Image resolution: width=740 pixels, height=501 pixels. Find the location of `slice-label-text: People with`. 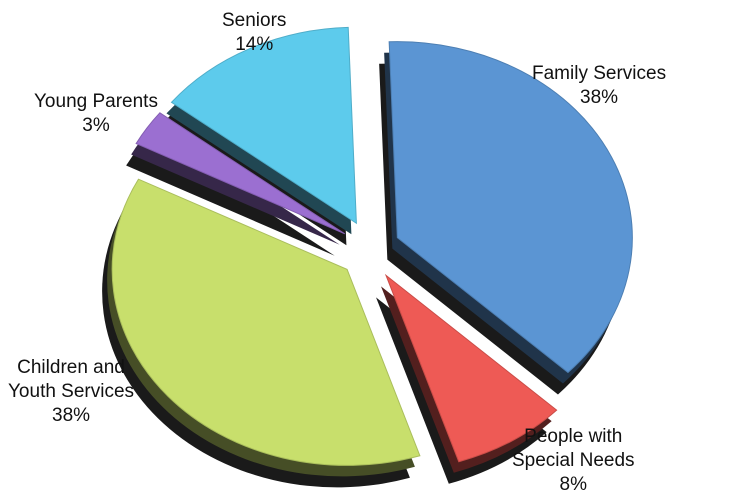

slice-label-text: People with is located at coordinates (573, 436).